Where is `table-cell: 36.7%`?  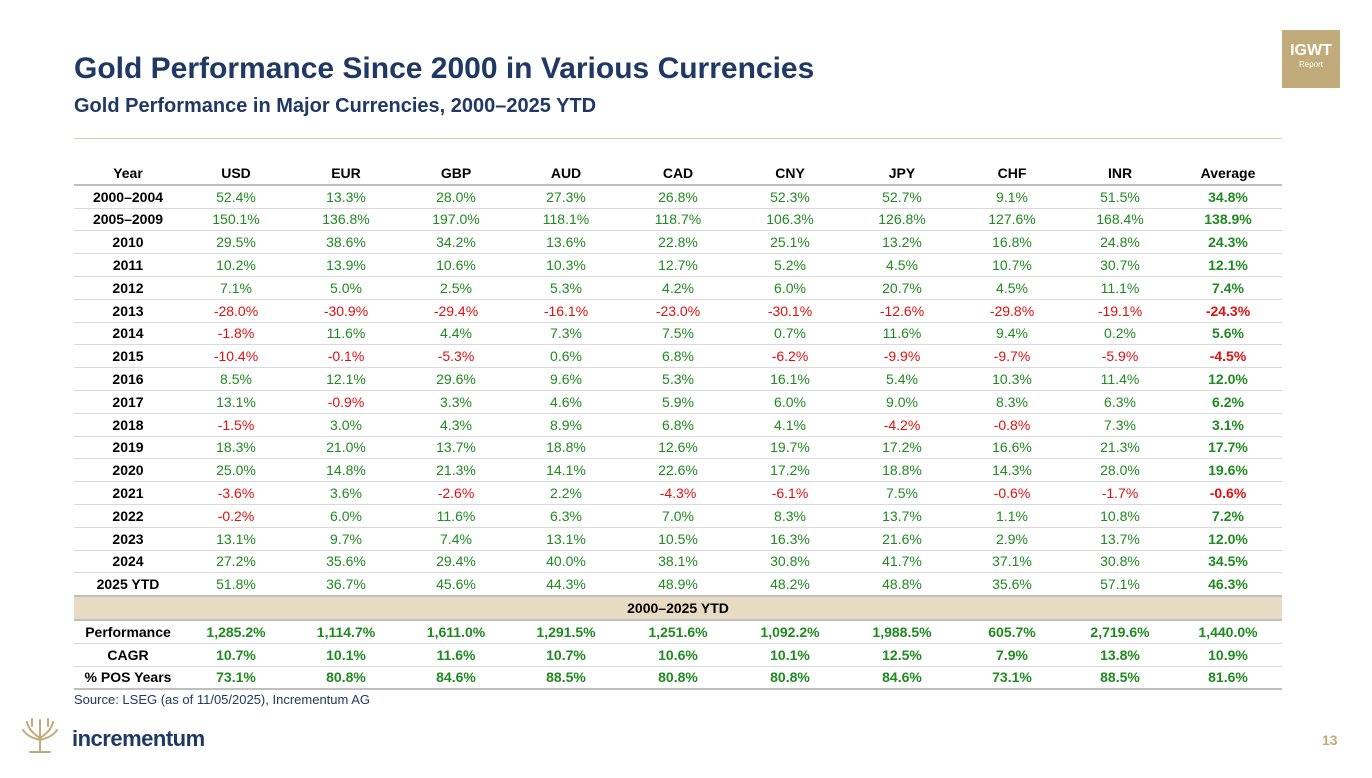
table-cell: 36.7% is located at coordinates (346, 584).